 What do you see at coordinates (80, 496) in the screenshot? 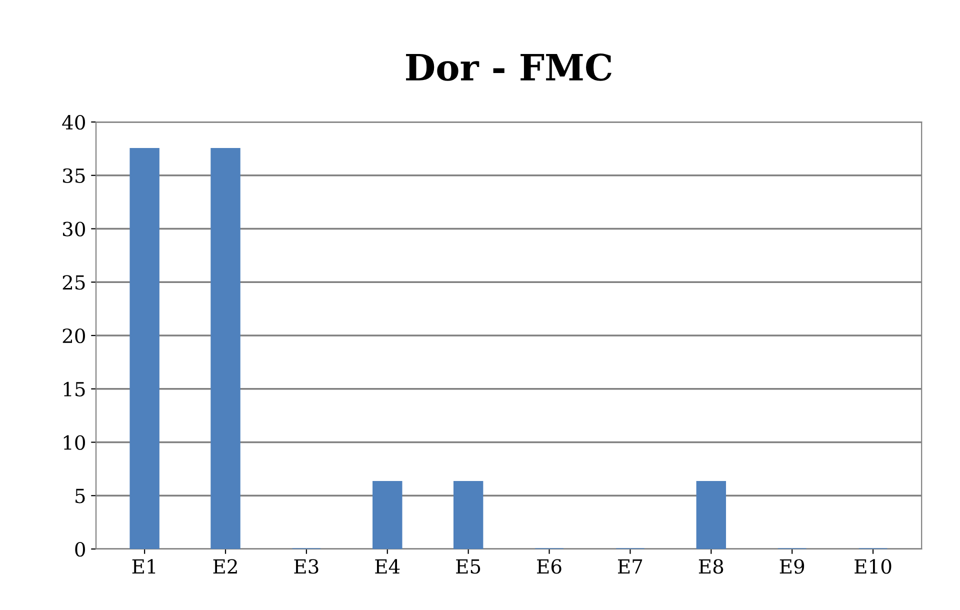
I see `y-tick-label: 5` at bounding box center [80, 496].